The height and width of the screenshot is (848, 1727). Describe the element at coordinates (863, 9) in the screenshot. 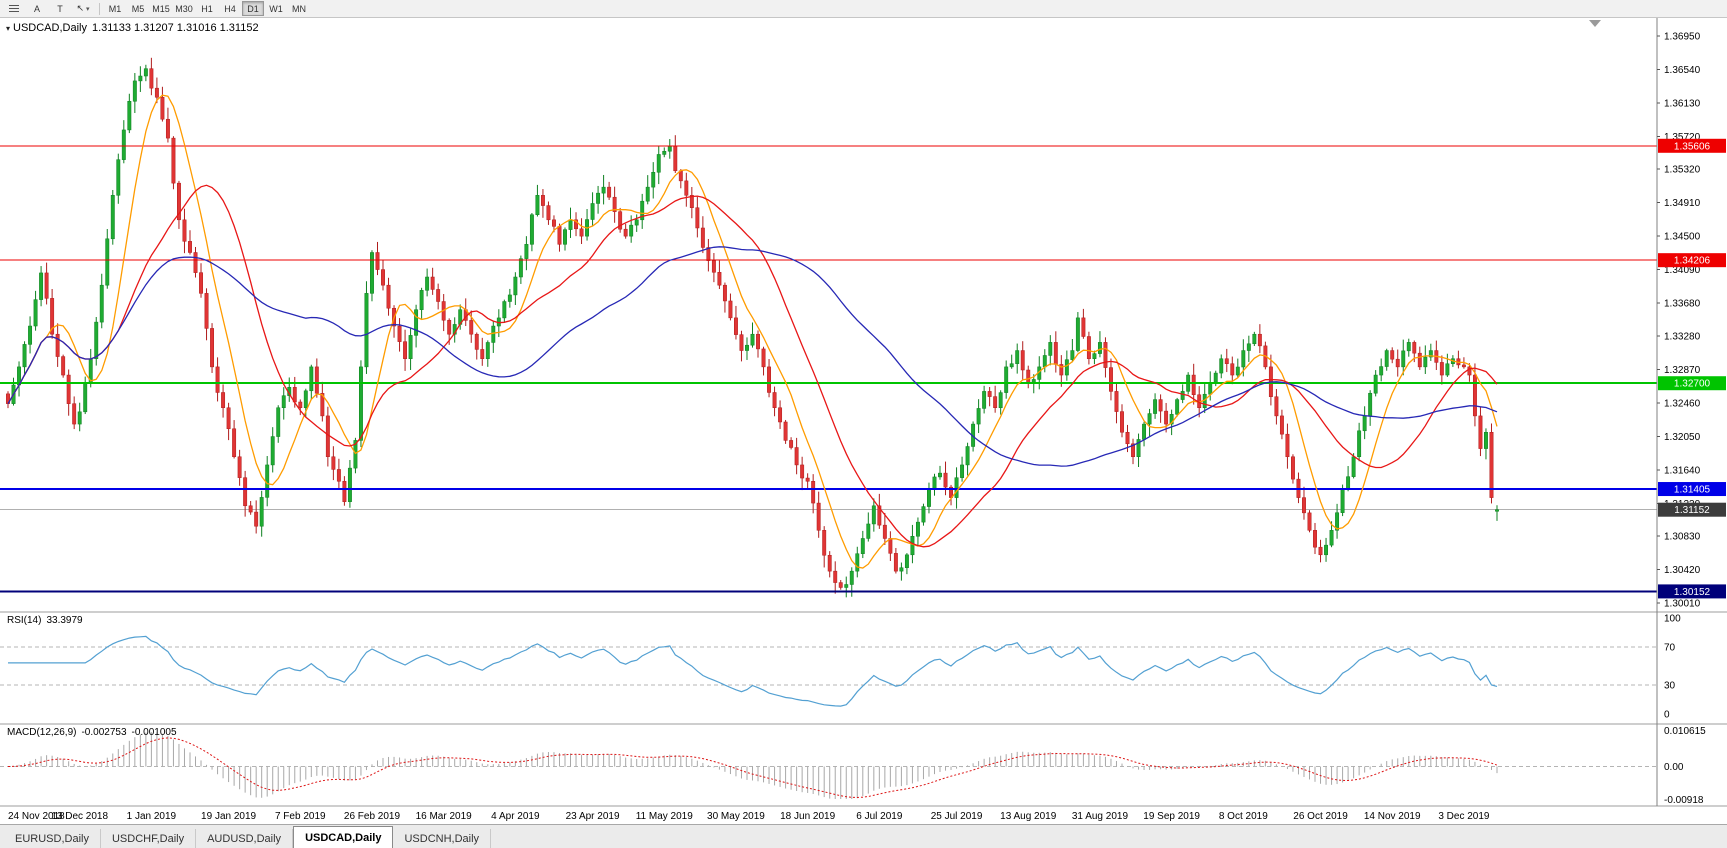

I see `top-toolbar: A T ↖ ▾ M1 M5 M15 M30 H1 H4 D1 W1 MN` at that location.